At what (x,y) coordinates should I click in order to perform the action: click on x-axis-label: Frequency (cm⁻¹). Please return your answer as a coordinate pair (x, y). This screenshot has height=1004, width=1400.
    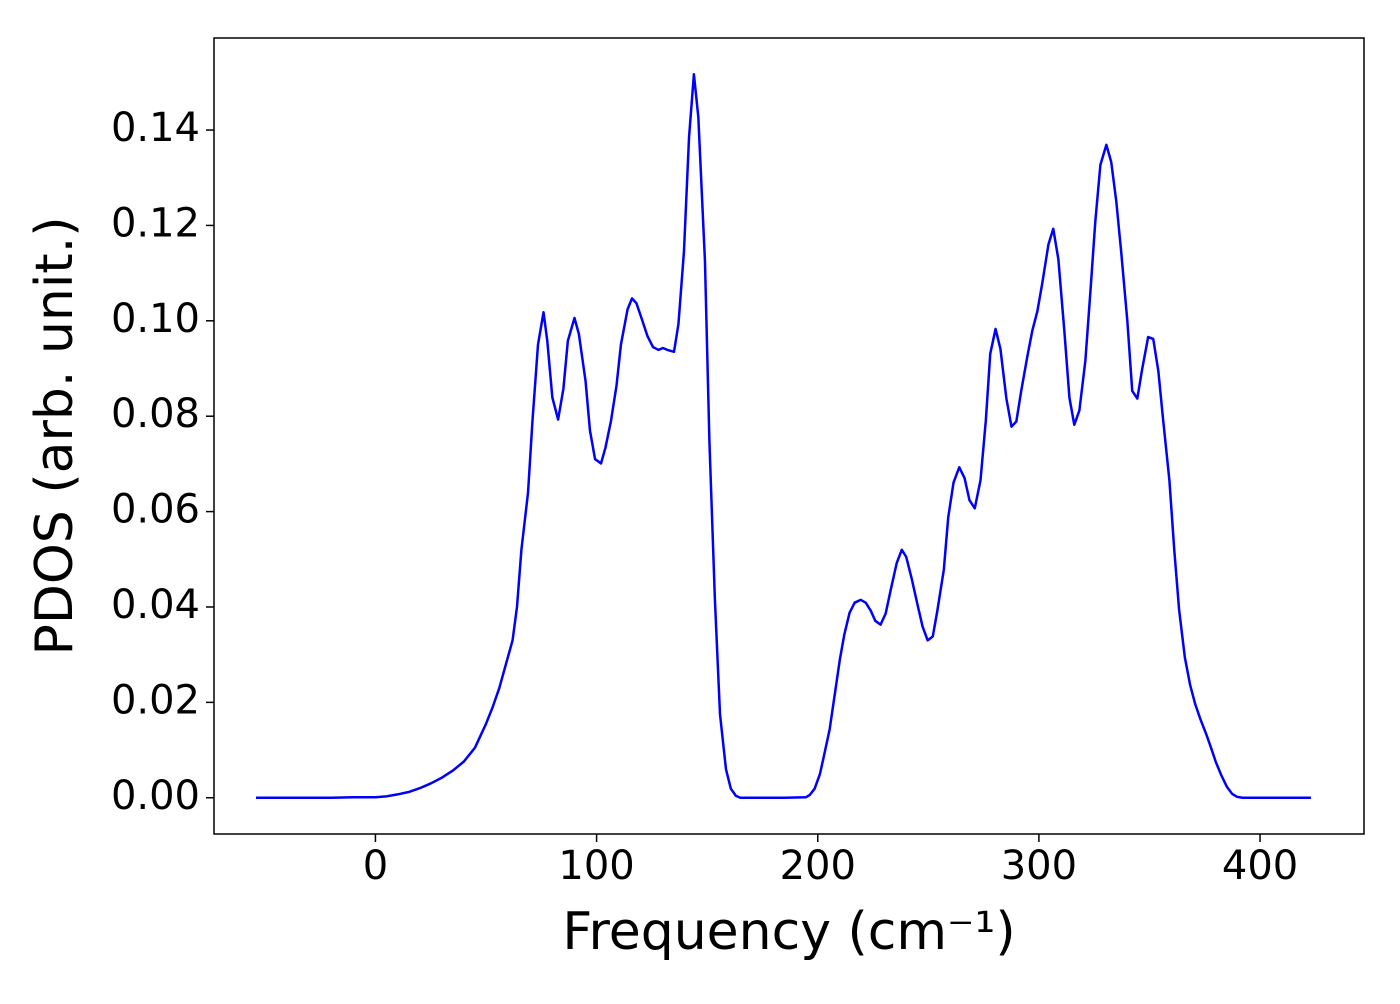
    Looking at the image, I should click on (788, 932).